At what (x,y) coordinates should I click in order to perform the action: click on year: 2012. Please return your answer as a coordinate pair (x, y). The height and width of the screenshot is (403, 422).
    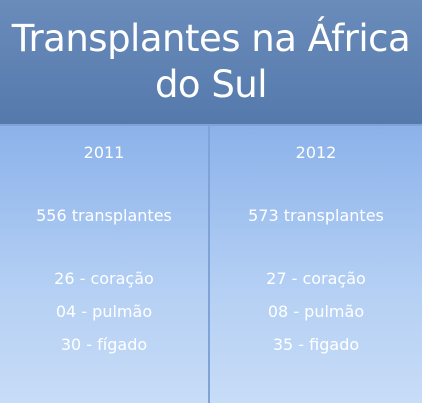
    Looking at the image, I should click on (316, 152).